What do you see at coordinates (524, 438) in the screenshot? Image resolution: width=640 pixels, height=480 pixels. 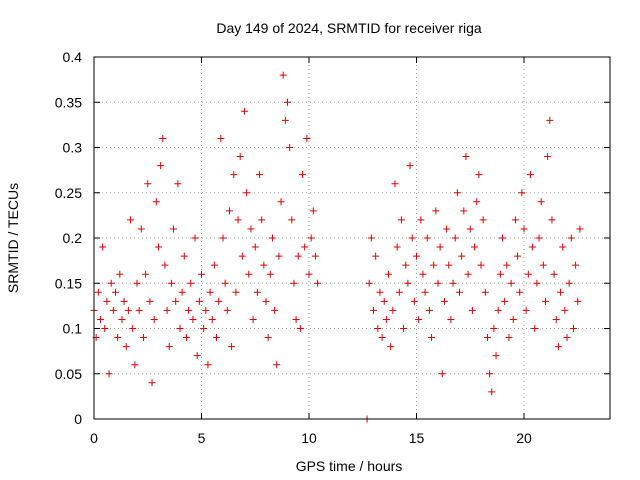 I see `x-tick-label: 20` at bounding box center [524, 438].